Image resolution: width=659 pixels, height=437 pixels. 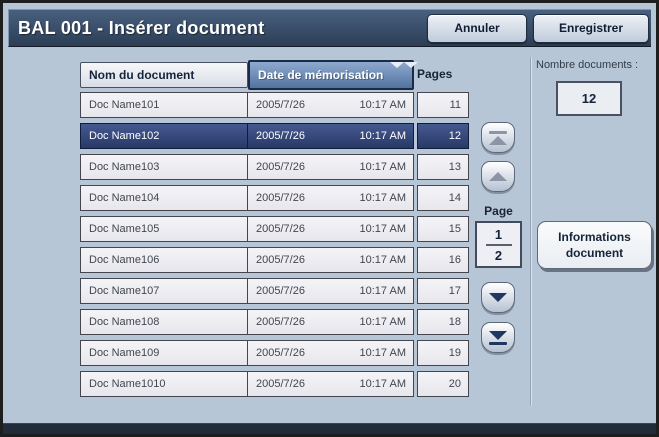 What do you see at coordinates (498, 255) in the screenshot?
I see `page-total: 2` at bounding box center [498, 255].